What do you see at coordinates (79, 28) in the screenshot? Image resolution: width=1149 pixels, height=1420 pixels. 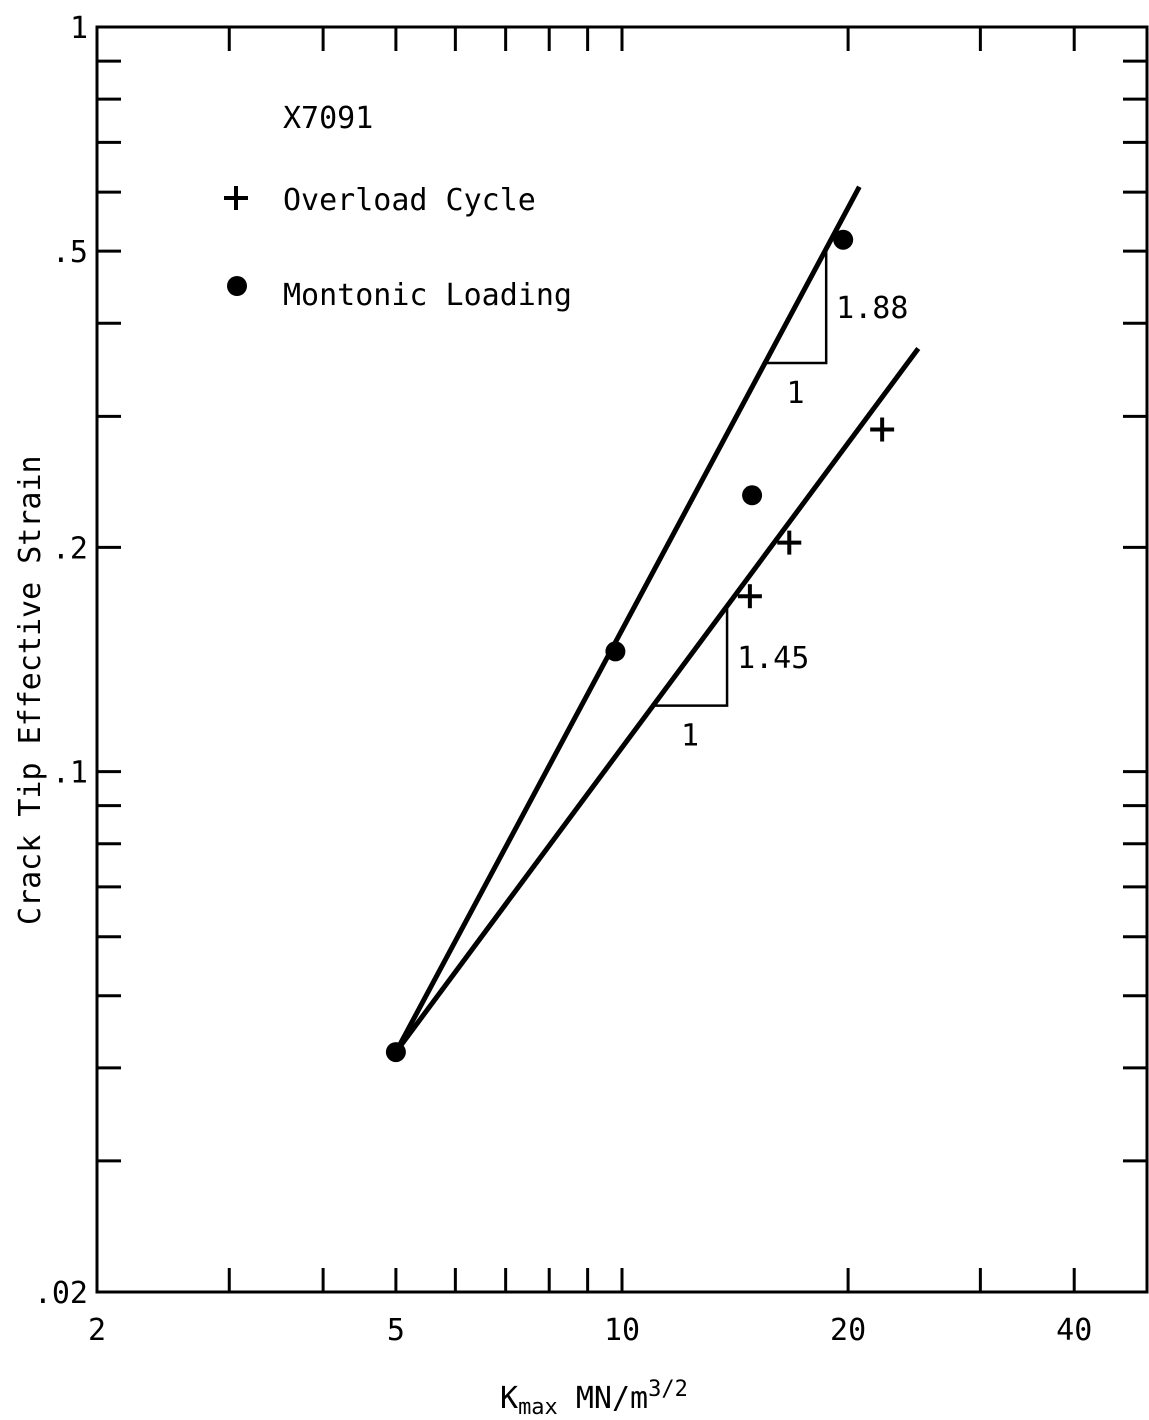 I see `y-tick-label: 1` at bounding box center [79, 28].